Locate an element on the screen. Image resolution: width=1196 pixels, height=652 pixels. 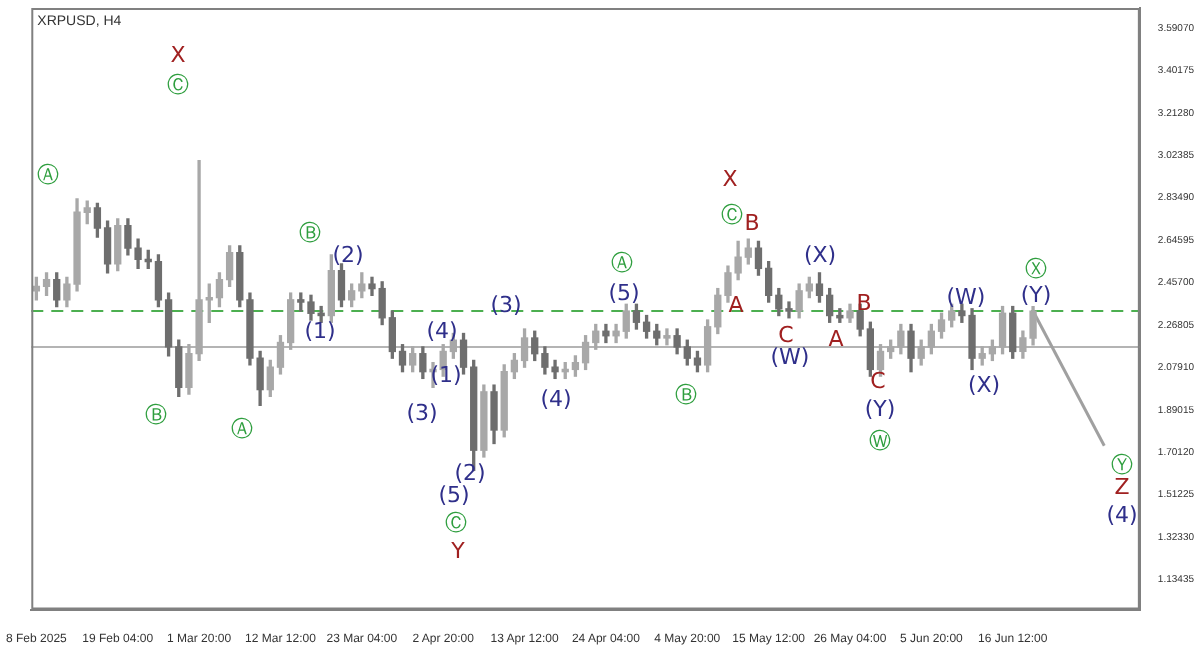
annotation: A is located at coordinates (836, 338).